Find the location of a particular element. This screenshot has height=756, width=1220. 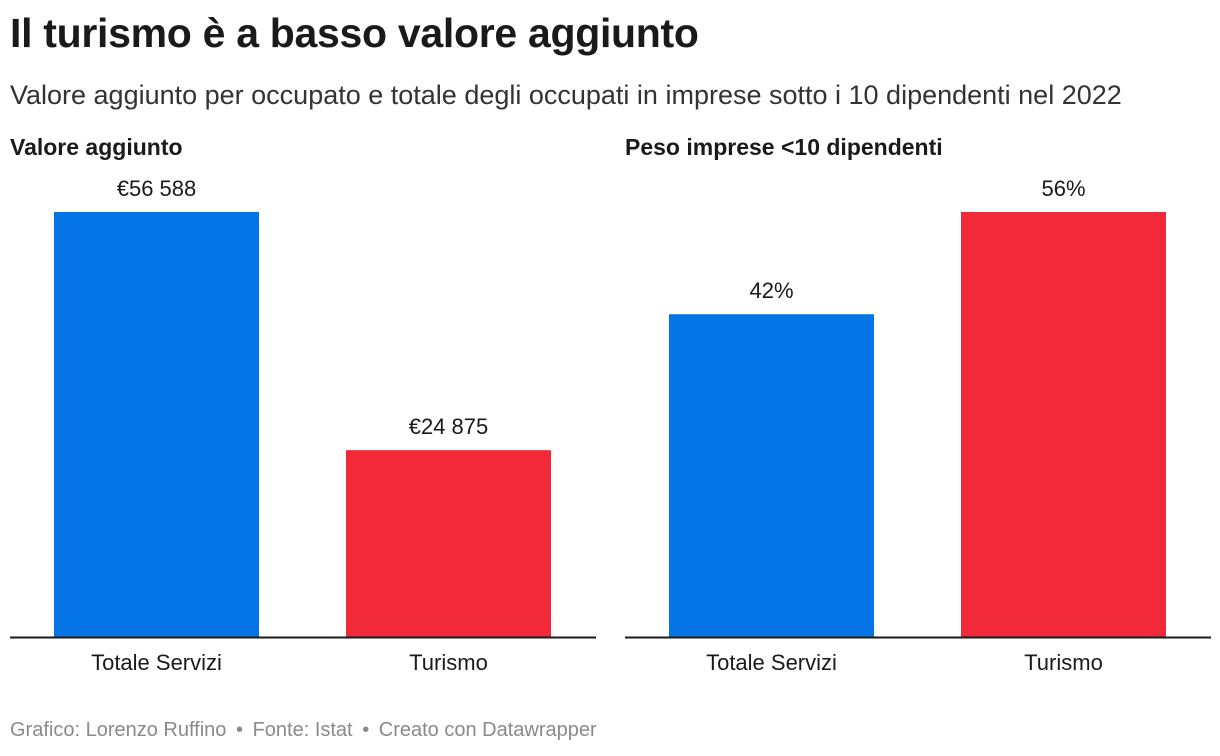

data-label: €56 588 is located at coordinates (157, 188).